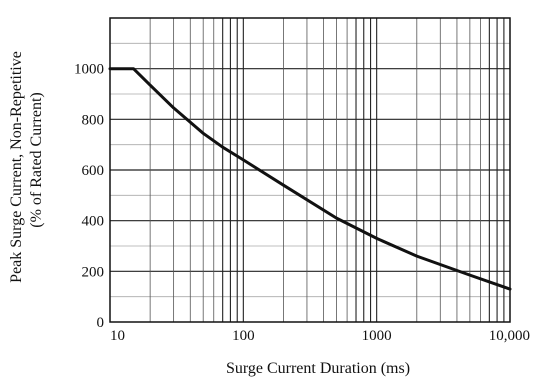 The width and height of the screenshot is (539, 384). What do you see at coordinates (101, 323) in the screenshot?
I see `y-tick-label: 0` at bounding box center [101, 323].